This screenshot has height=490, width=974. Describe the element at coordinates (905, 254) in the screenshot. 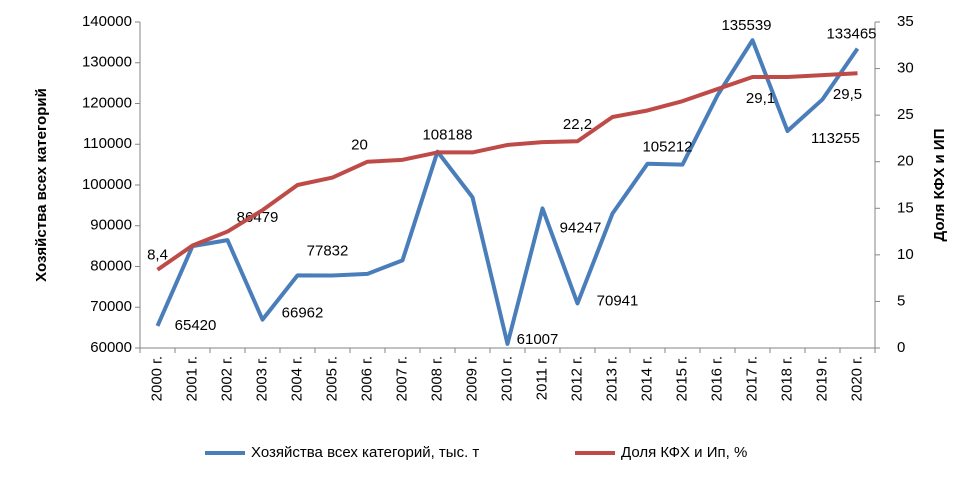

I see `y2-tick-label: 10` at that location.